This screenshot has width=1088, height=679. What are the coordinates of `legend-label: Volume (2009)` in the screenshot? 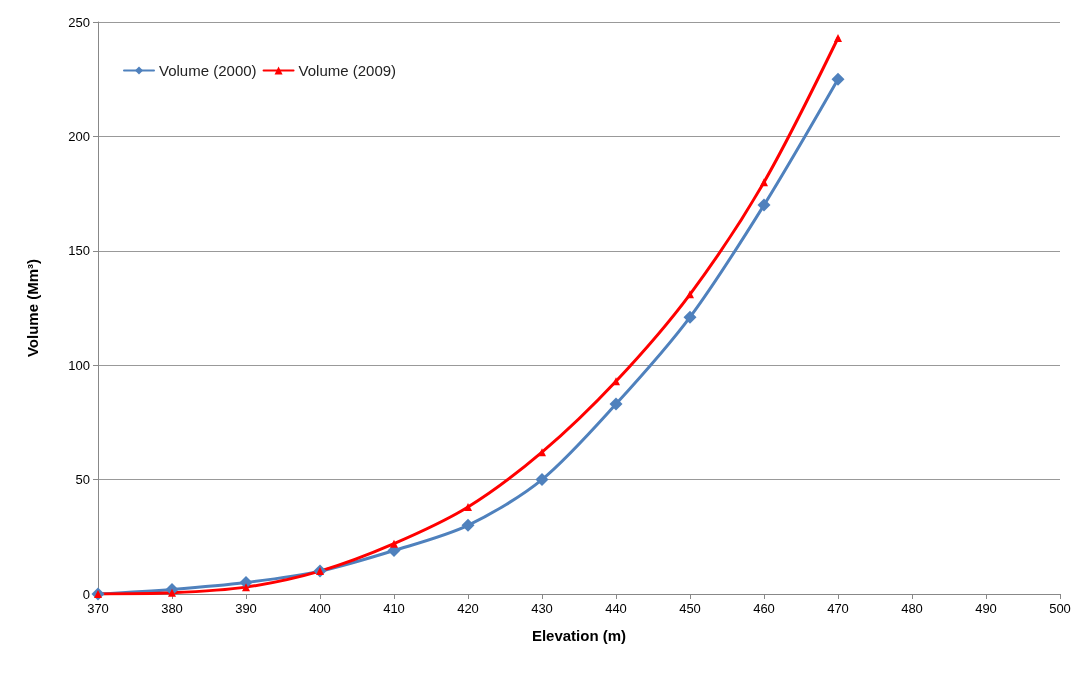 It's located at (347, 70).